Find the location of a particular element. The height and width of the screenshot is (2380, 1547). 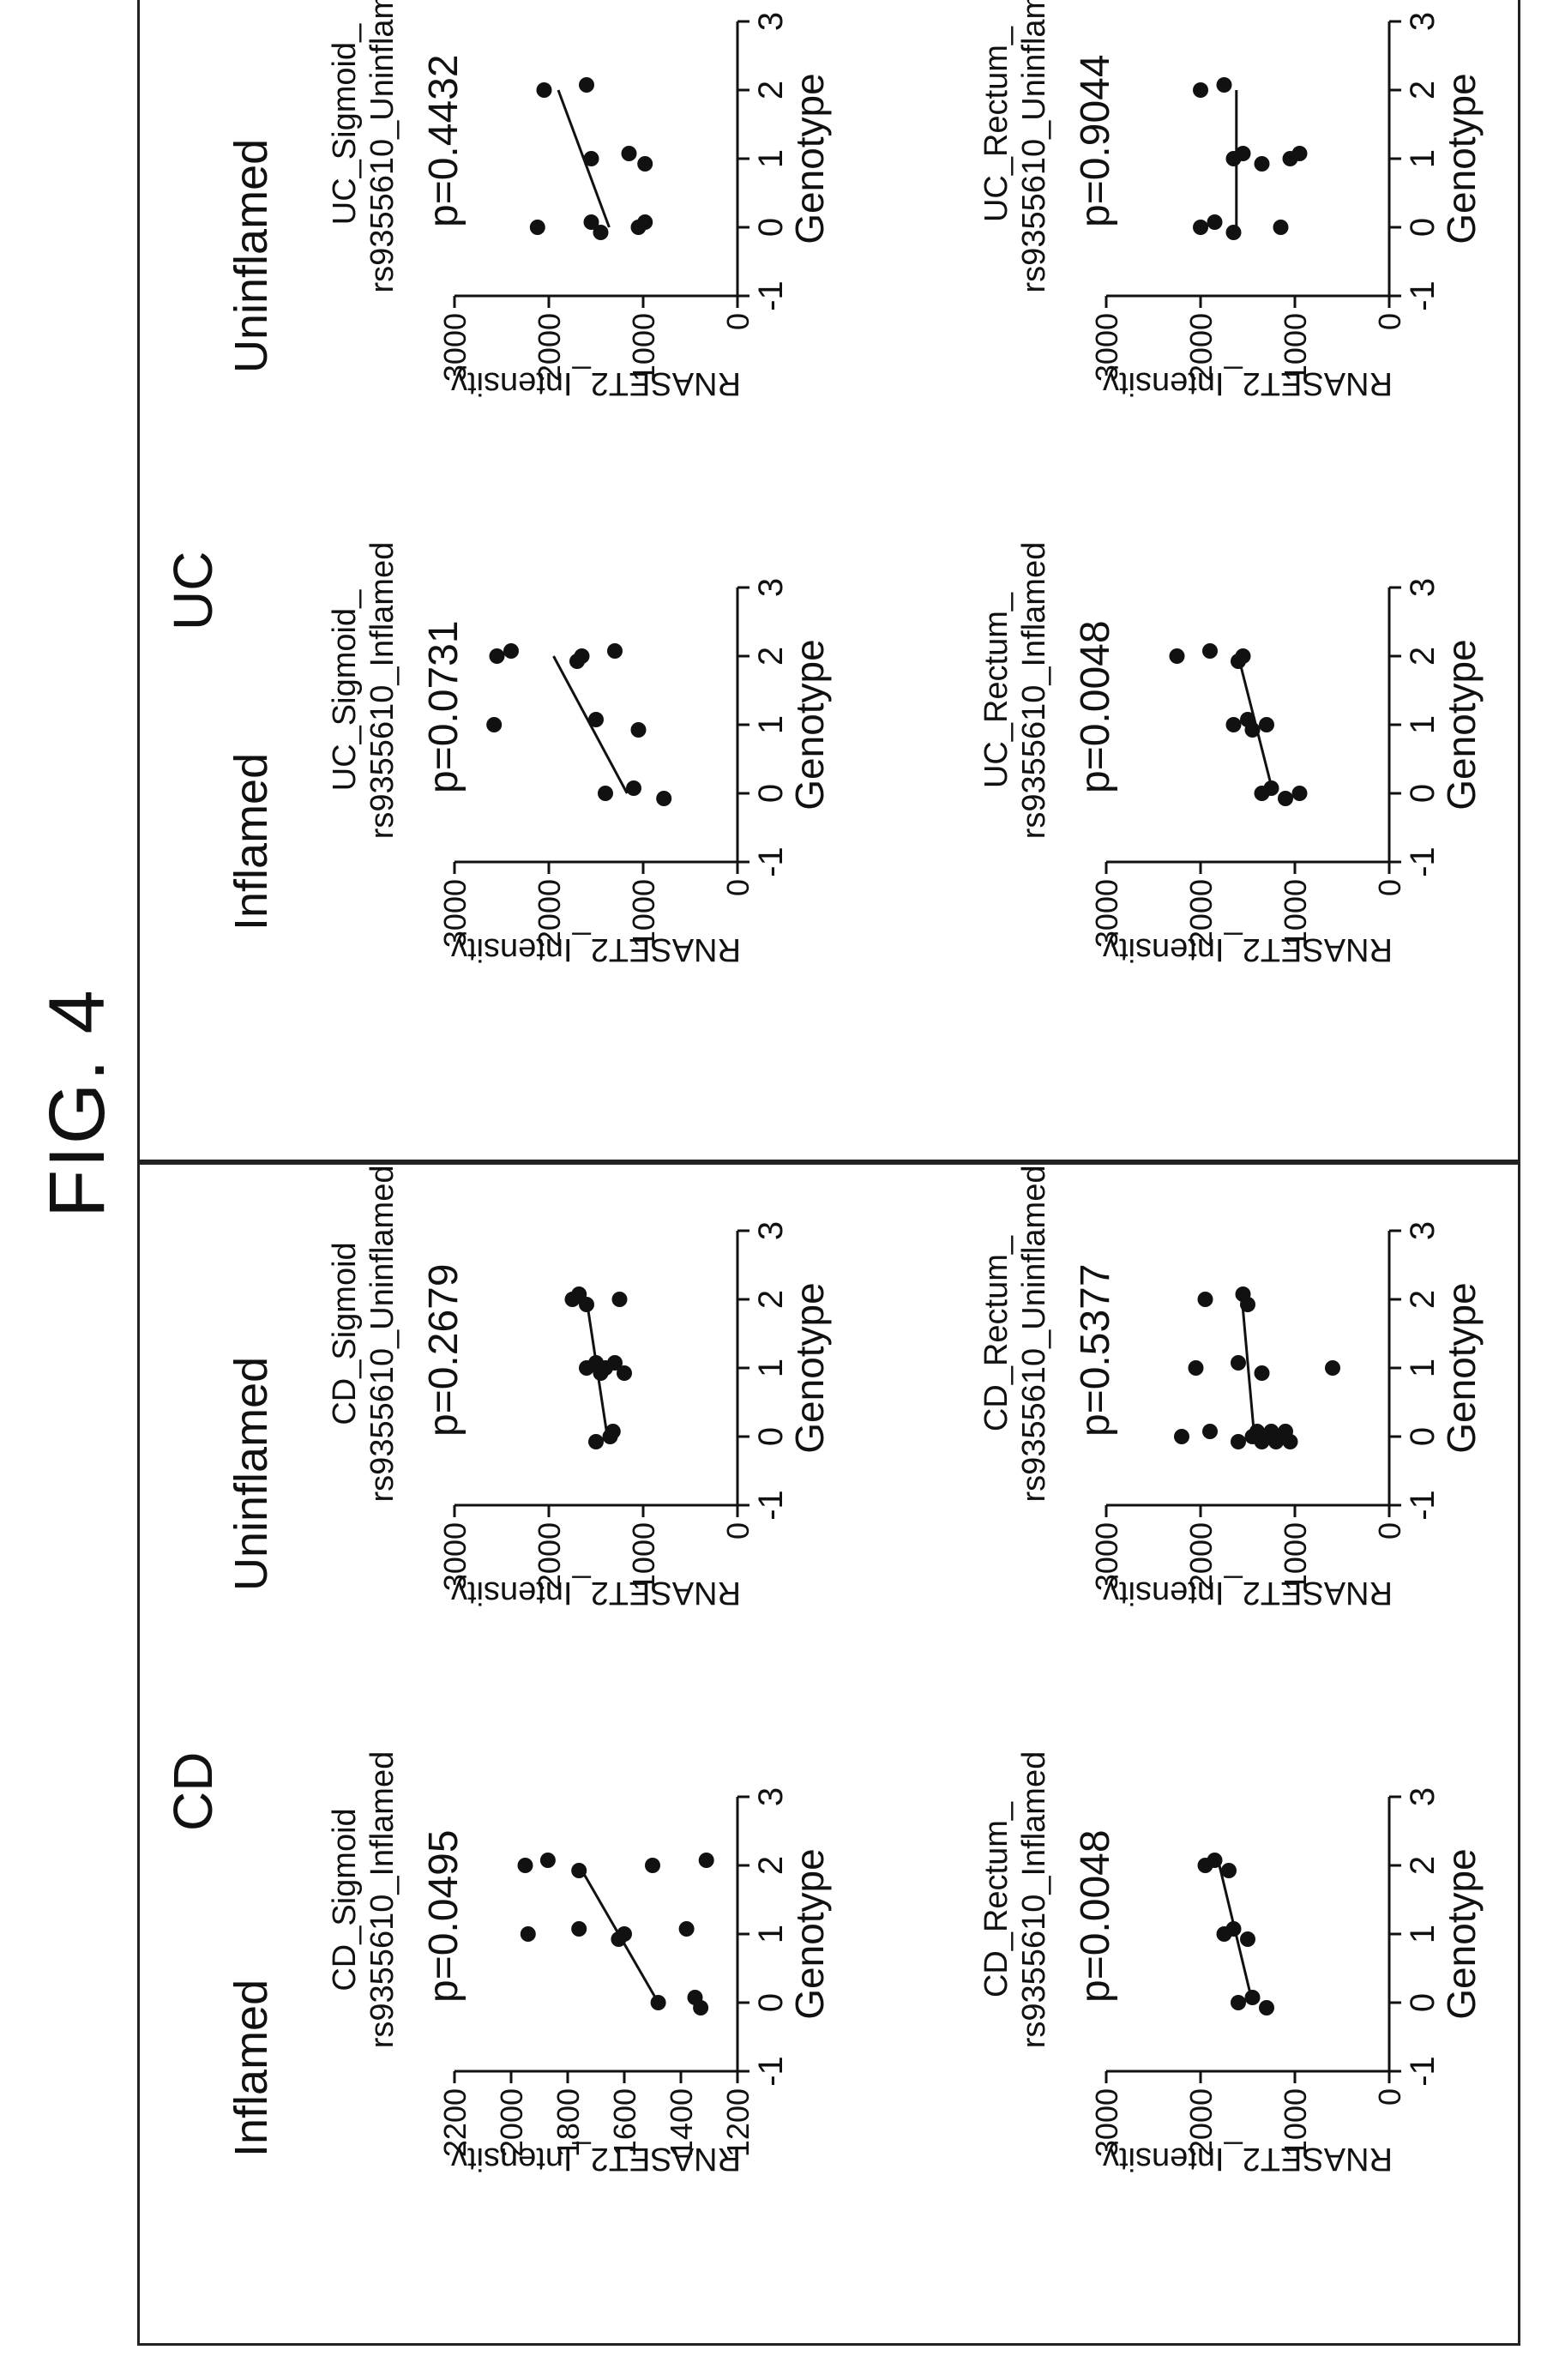

panel-title: CD_Rectum_ rs9355610_Inflamed is located at coordinates (1016, 1899).